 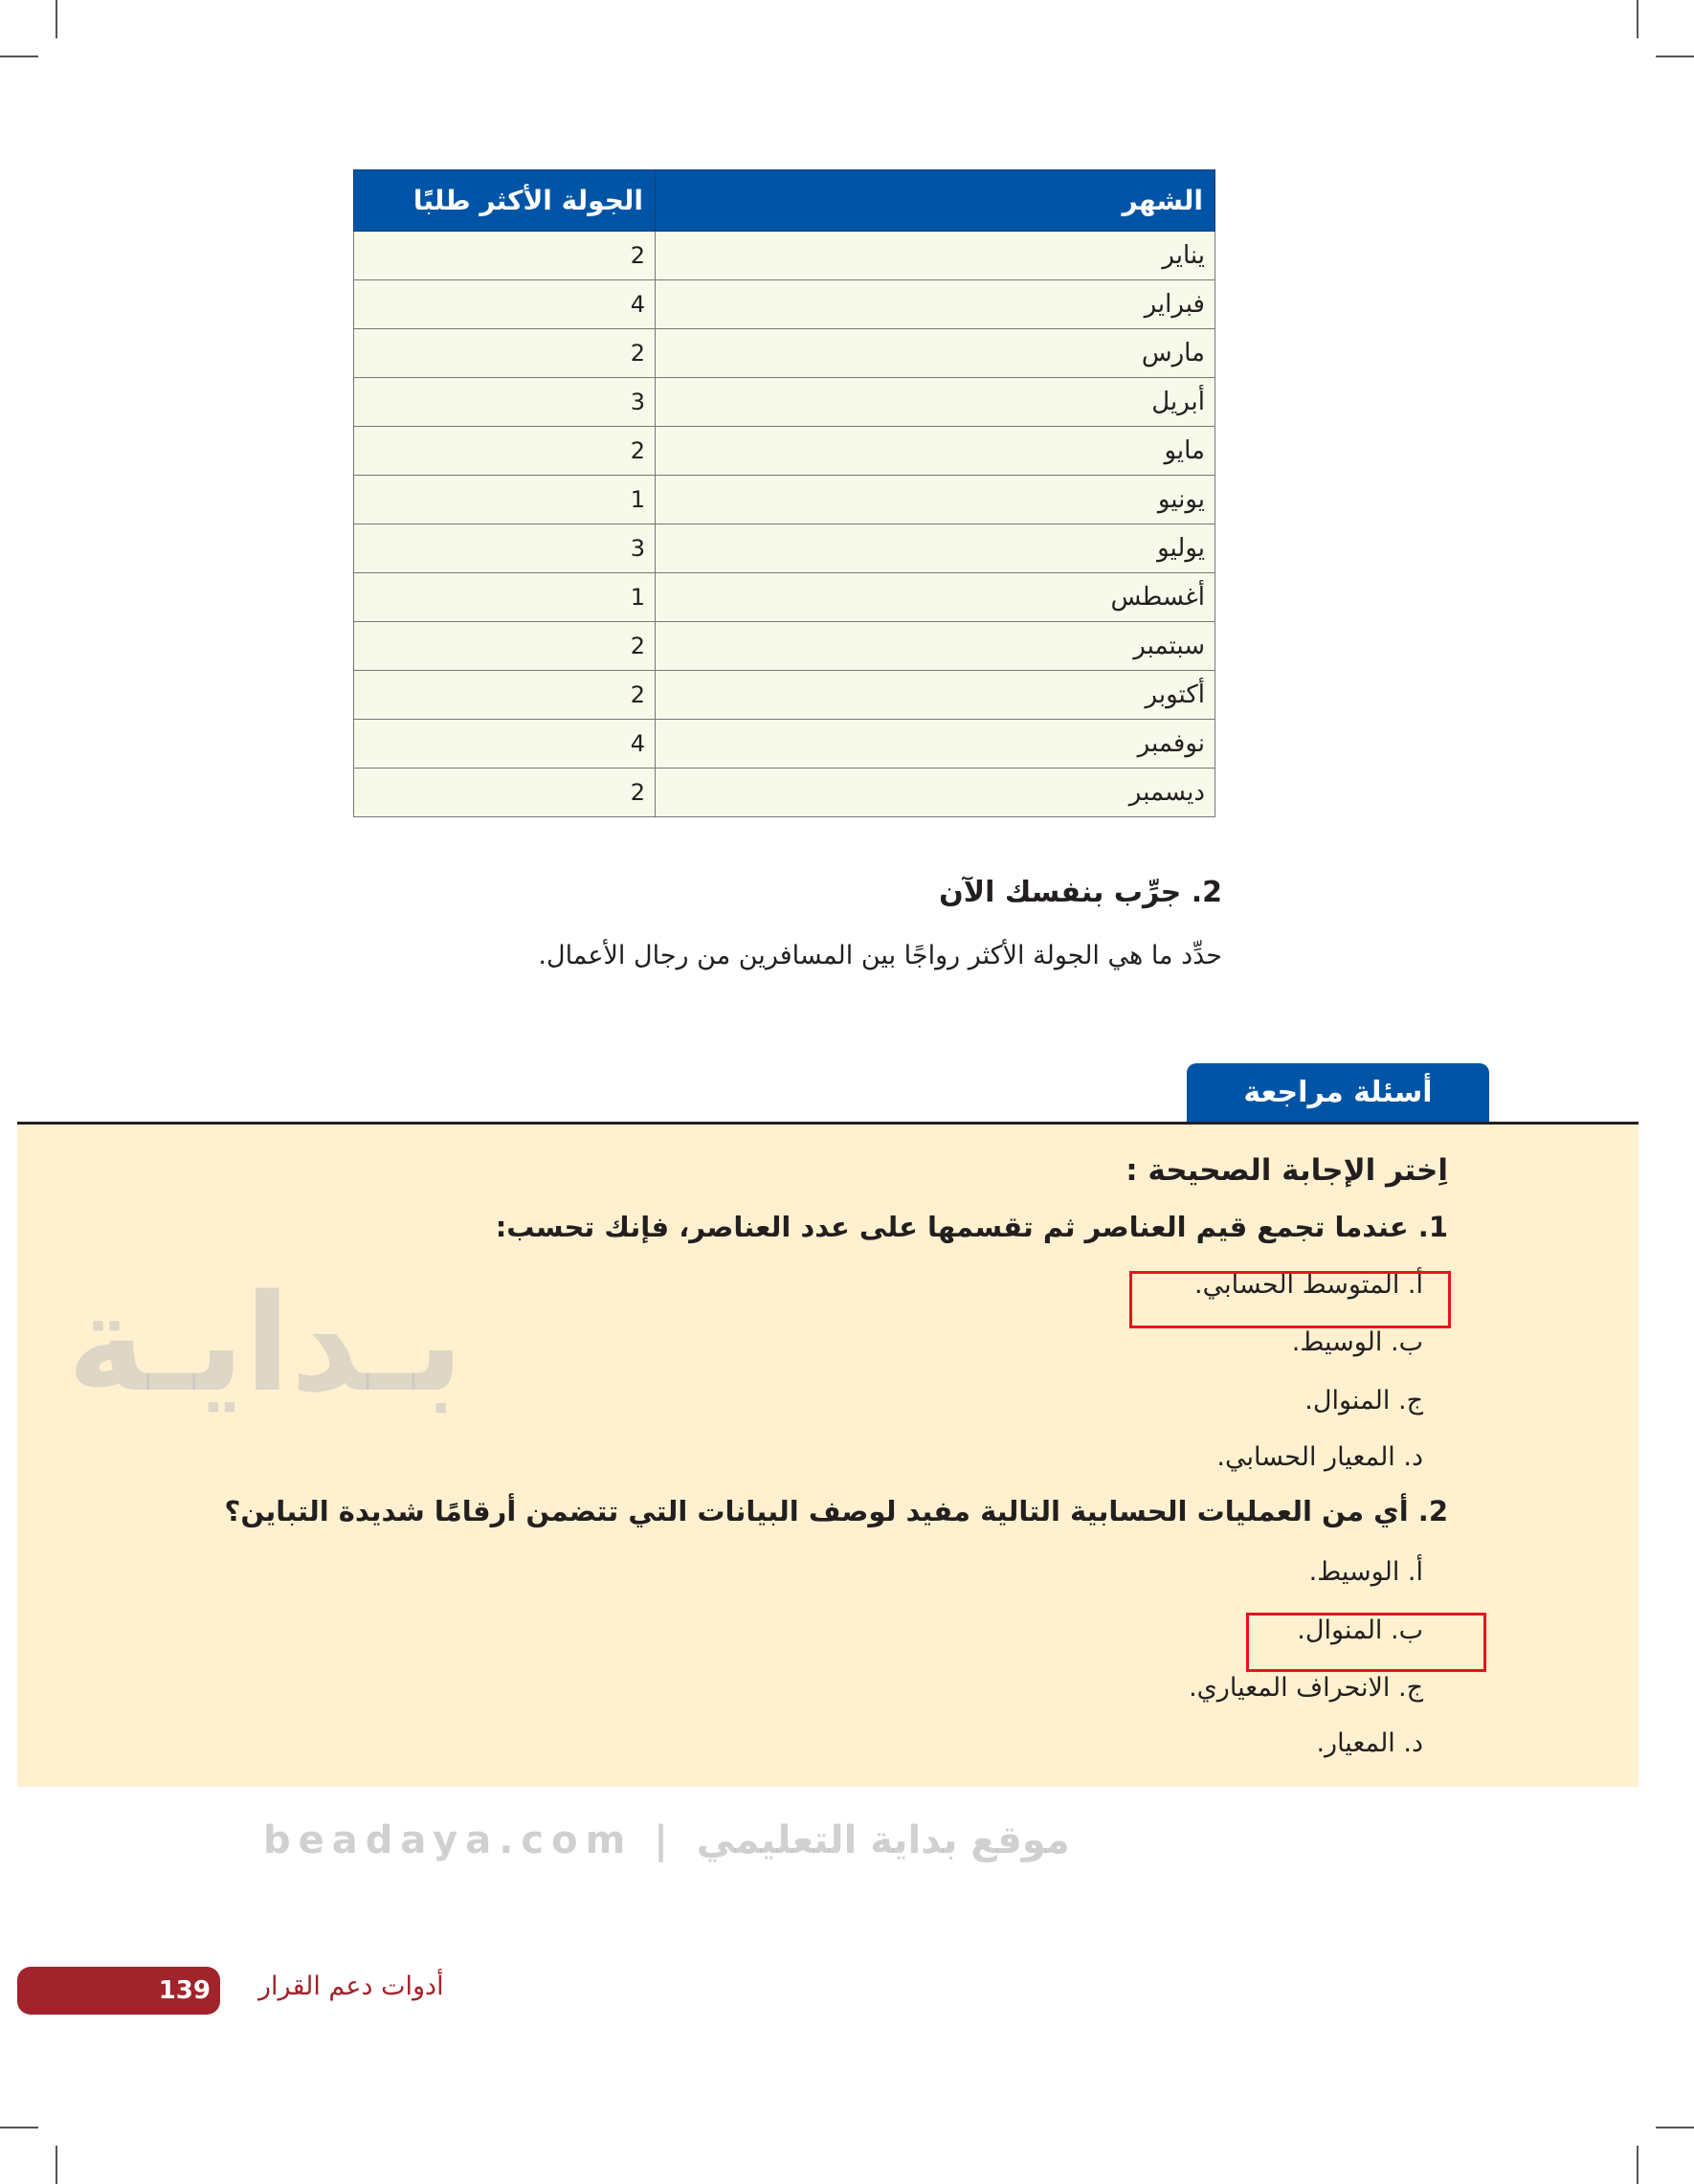 I want to click on answer-option: ب. الوسيط., so click(x=1357, y=1342).